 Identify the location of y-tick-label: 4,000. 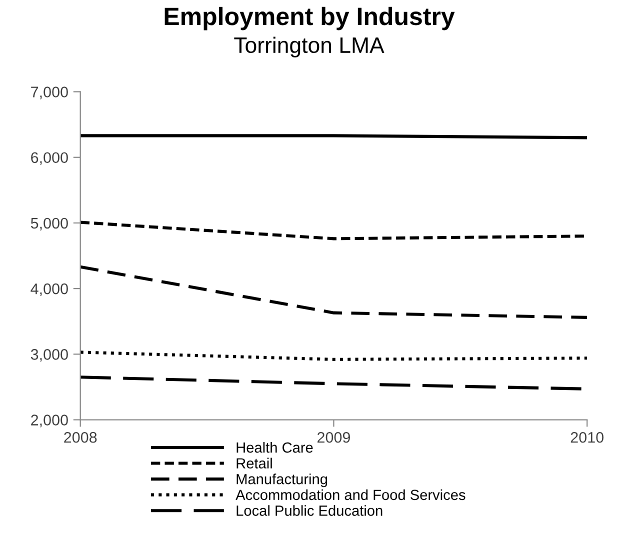
(49, 289).